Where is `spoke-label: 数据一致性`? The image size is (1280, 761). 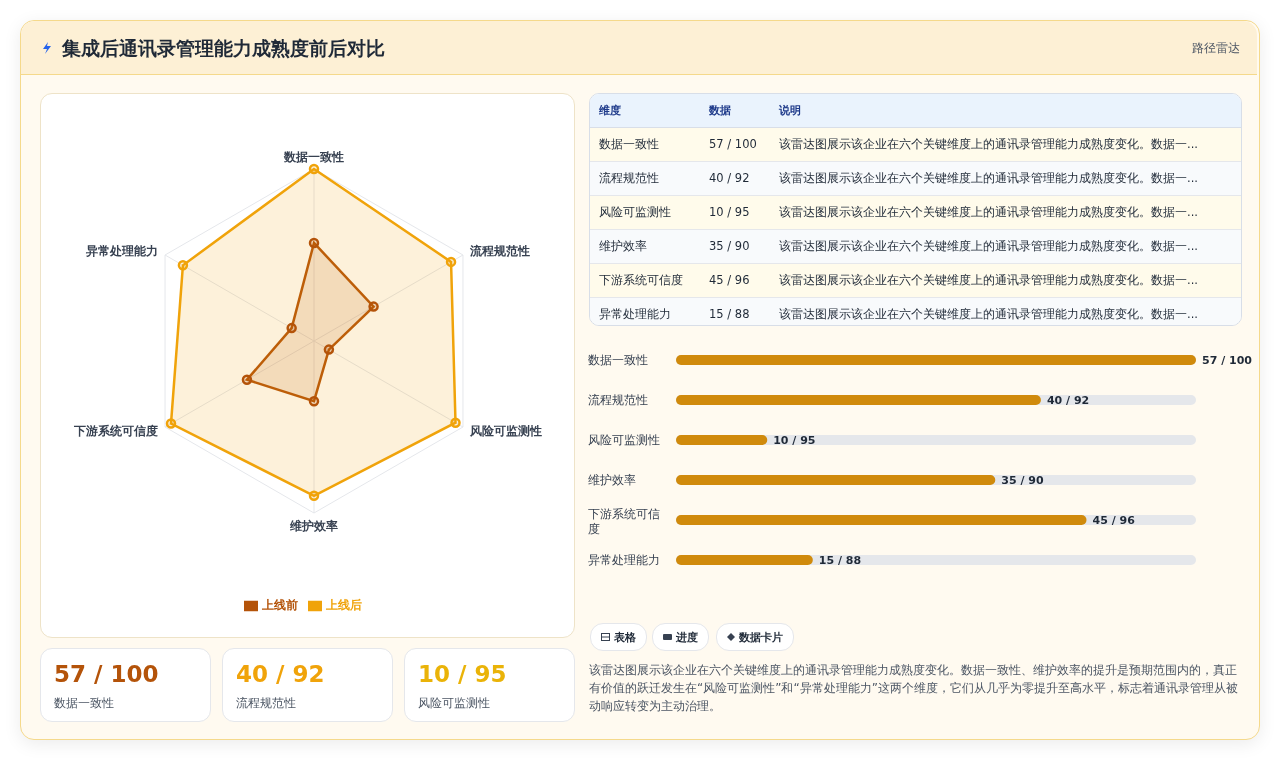
spoke-label: 数据一致性 is located at coordinates (313, 157).